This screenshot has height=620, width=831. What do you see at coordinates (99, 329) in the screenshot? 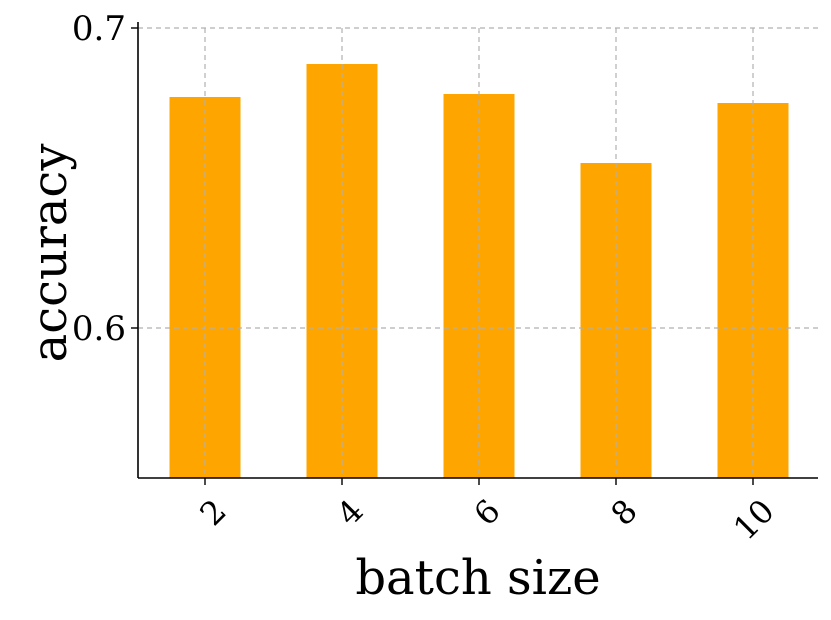
I see `y-tick-label: 0.6` at bounding box center [99, 329].